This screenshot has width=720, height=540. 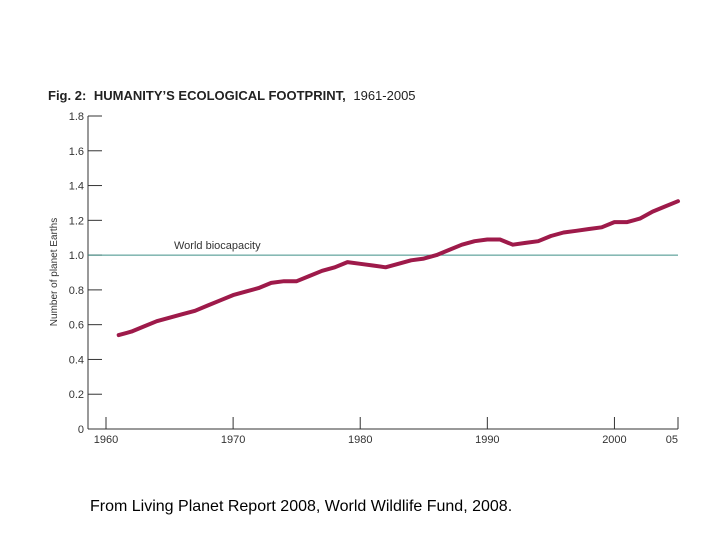 I want to click on figure-years: 1961-2005, so click(x=384, y=95).